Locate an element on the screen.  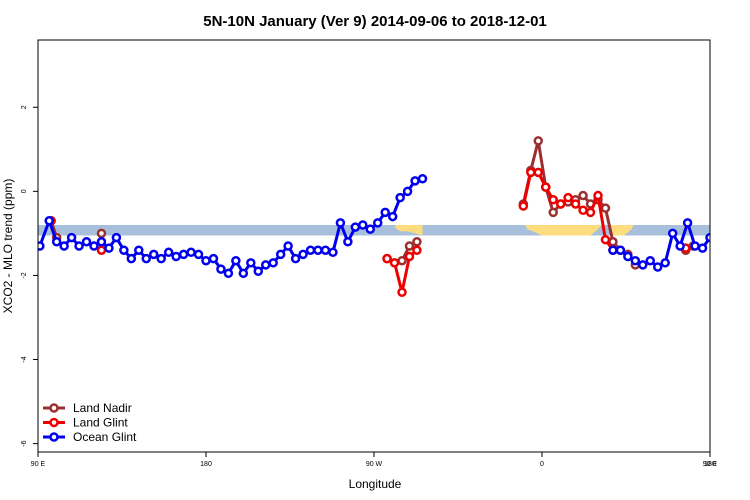
y-tick-label: -4 is located at coordinates (24, 359).